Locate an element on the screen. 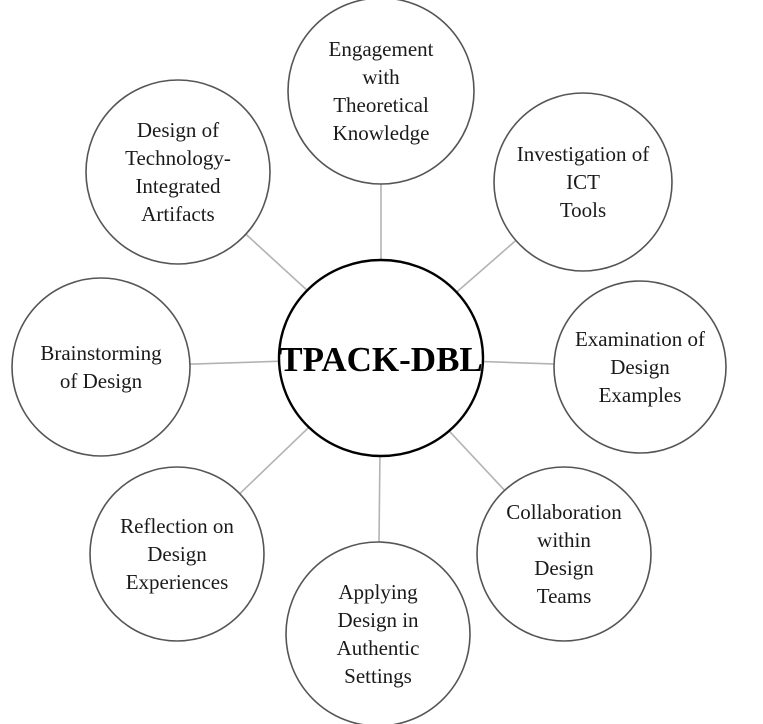  node-circle-applying is located at coordinates (378, 632).